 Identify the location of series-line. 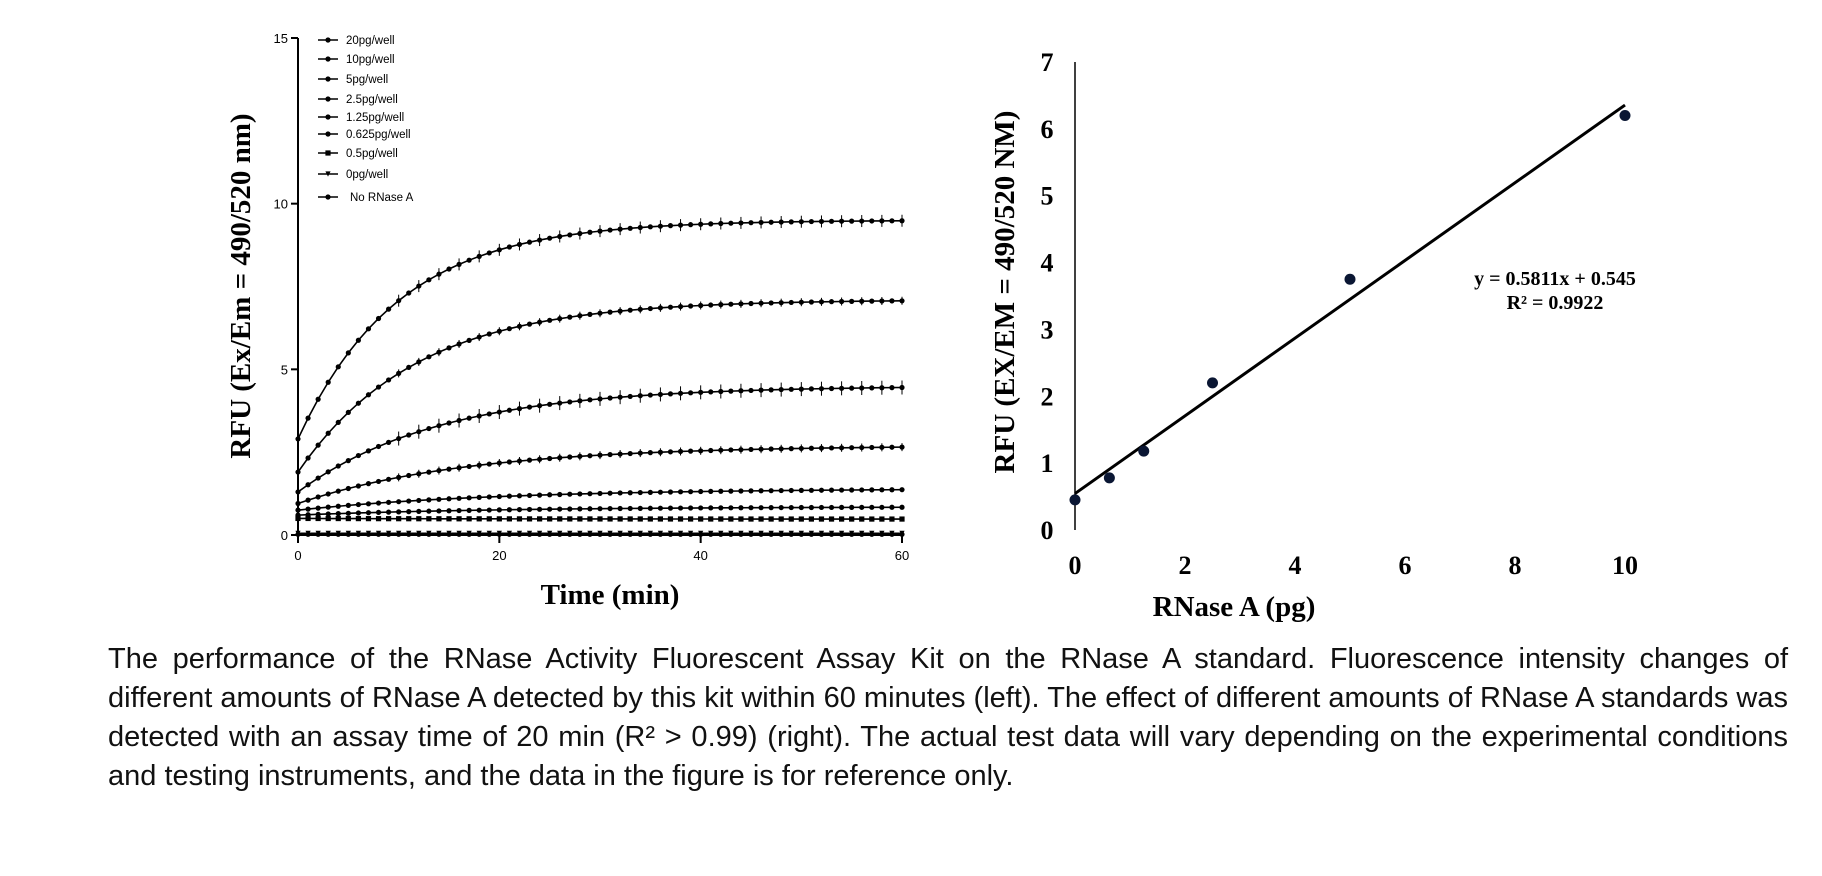
(600, 329).